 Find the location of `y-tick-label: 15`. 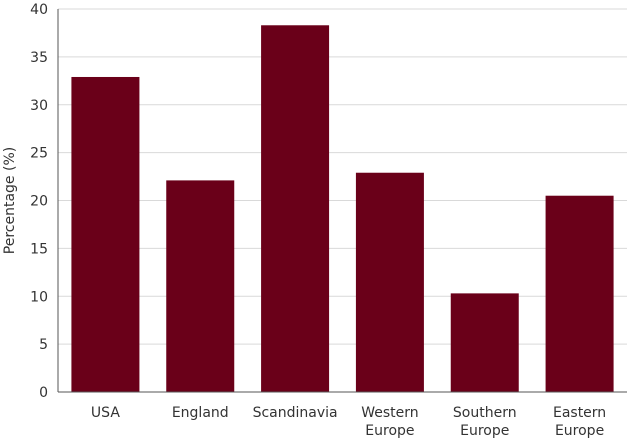

y-tick-label: 15 is located at coordinates (39, 249).